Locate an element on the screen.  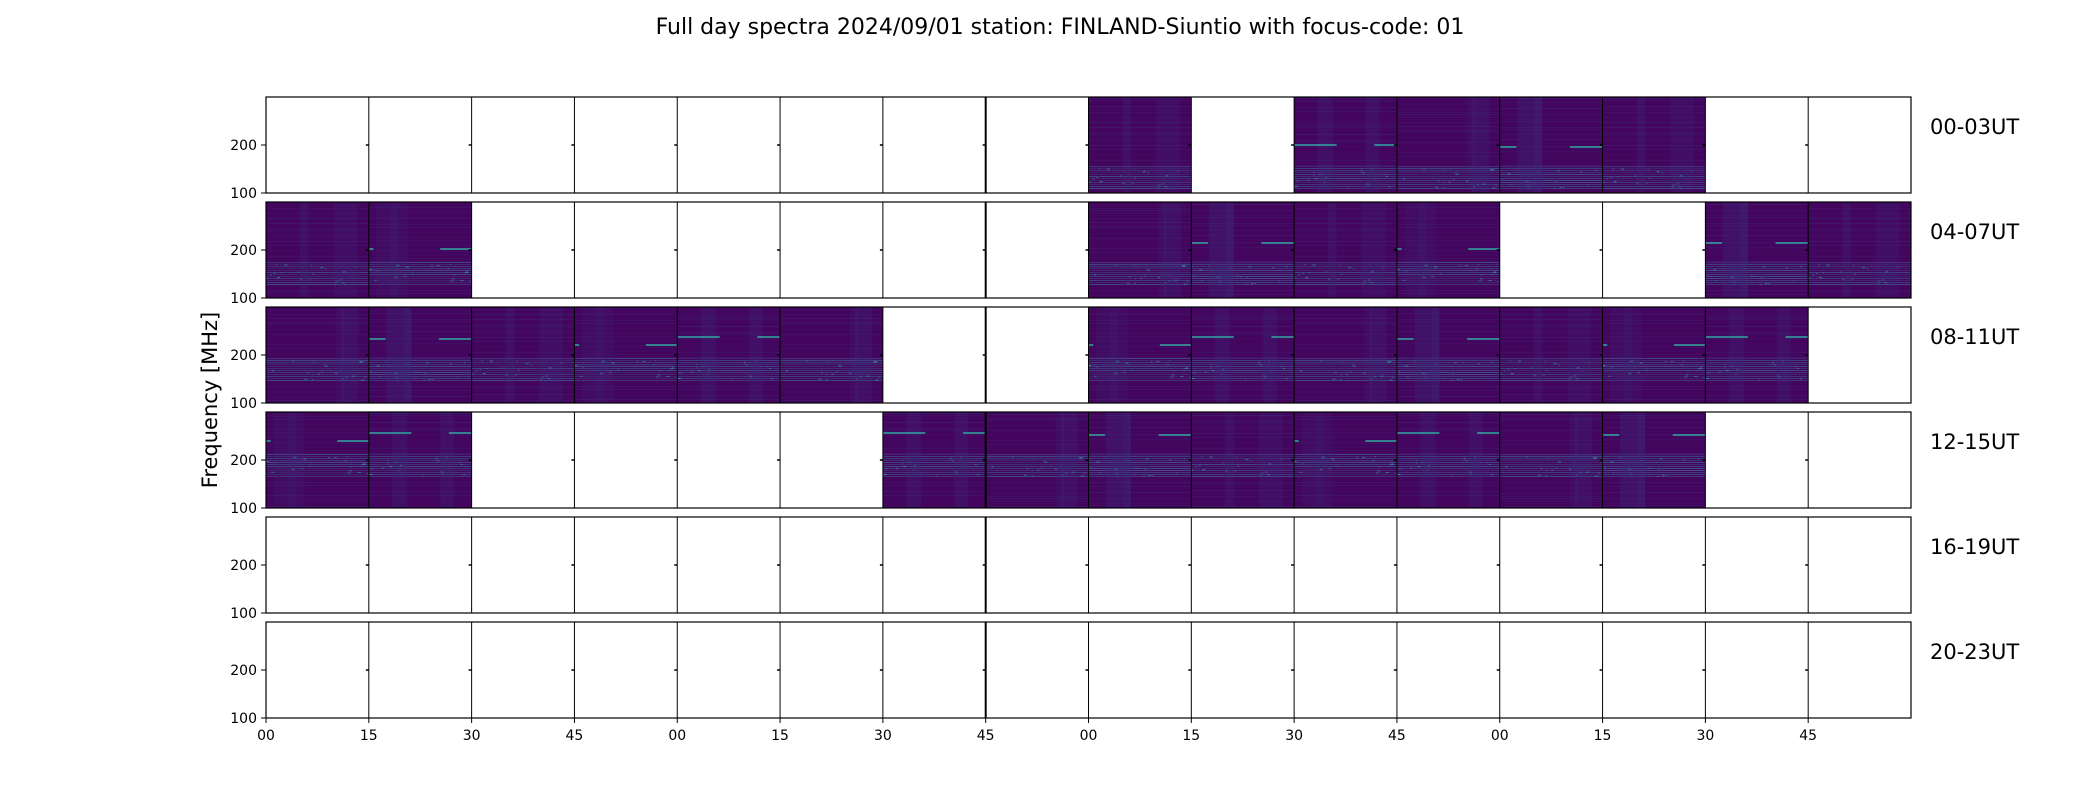
x-tick-label: 45 is located at coordinates (1808, 736).